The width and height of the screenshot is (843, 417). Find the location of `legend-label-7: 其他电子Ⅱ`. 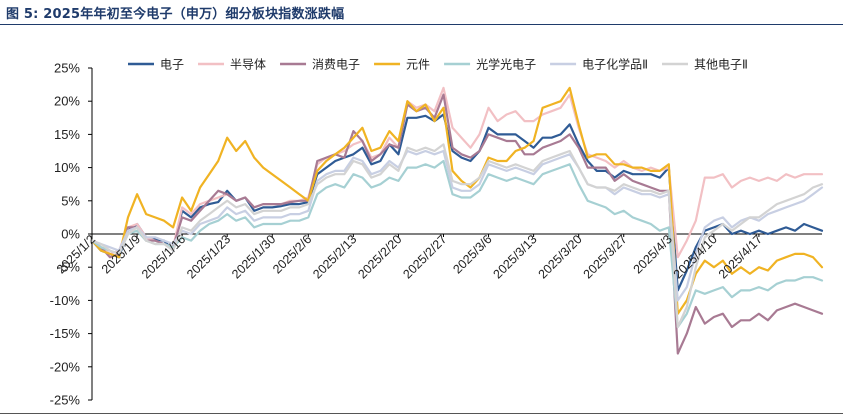

legend-label-7: 其他电子Ⅱ is located at coordinates (721, 65).